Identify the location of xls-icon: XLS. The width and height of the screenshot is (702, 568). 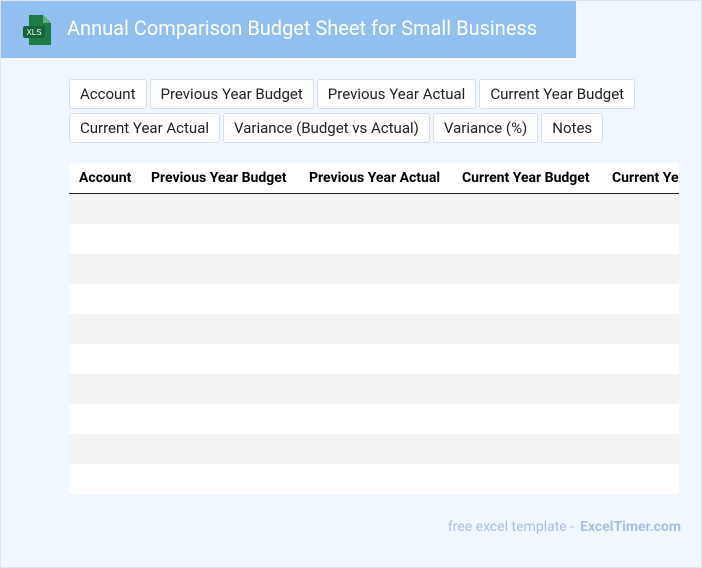
(37, 30).